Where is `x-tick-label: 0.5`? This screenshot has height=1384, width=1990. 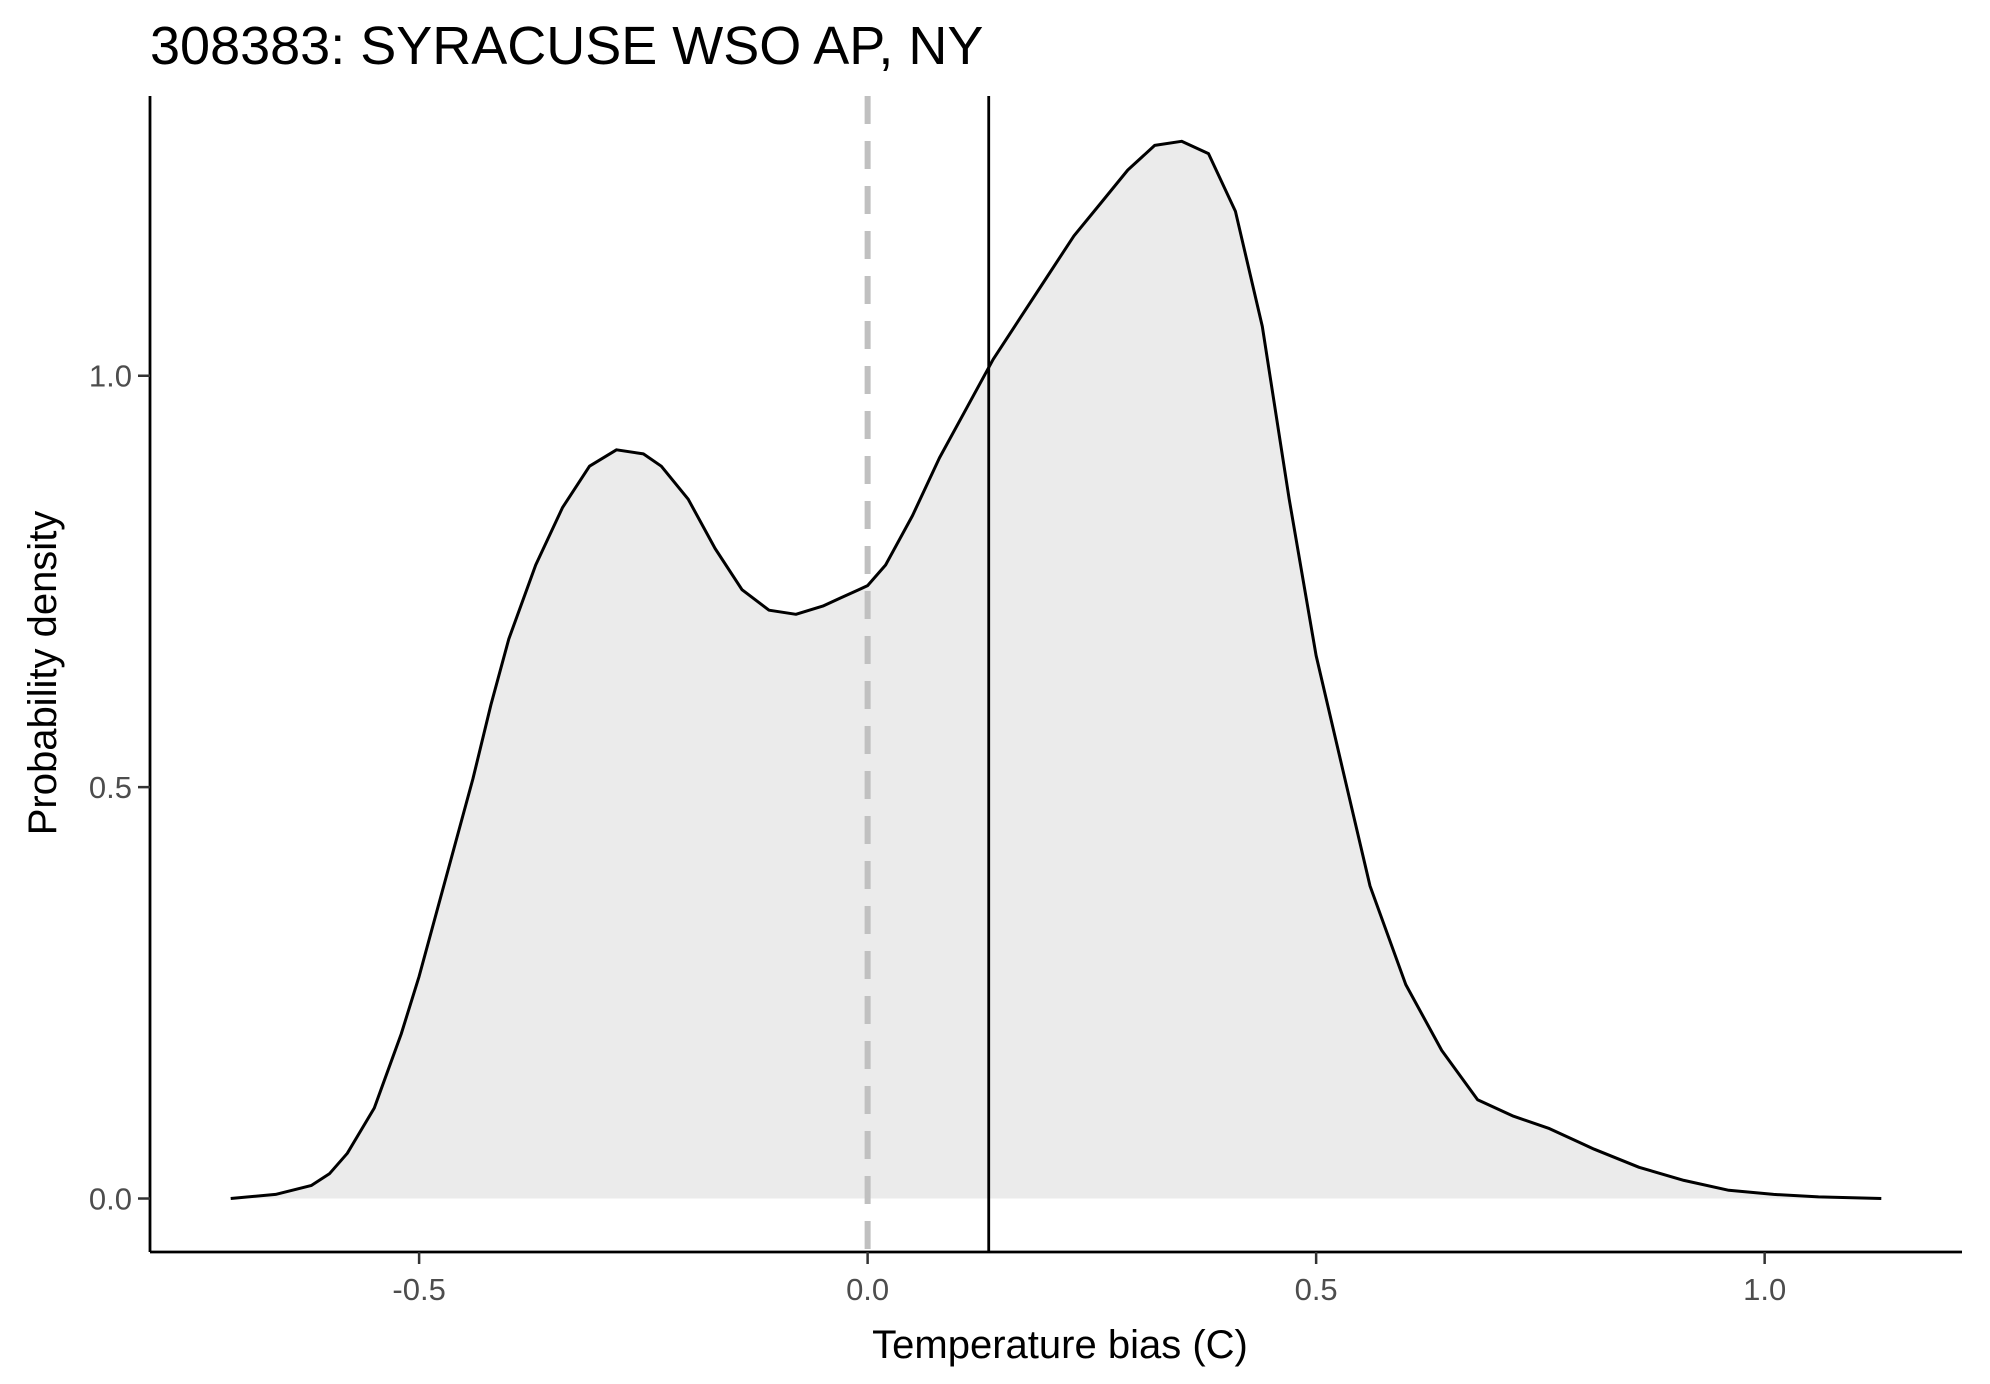 x-tick-label: 0.5 is located at coordinates (1316, 1289).